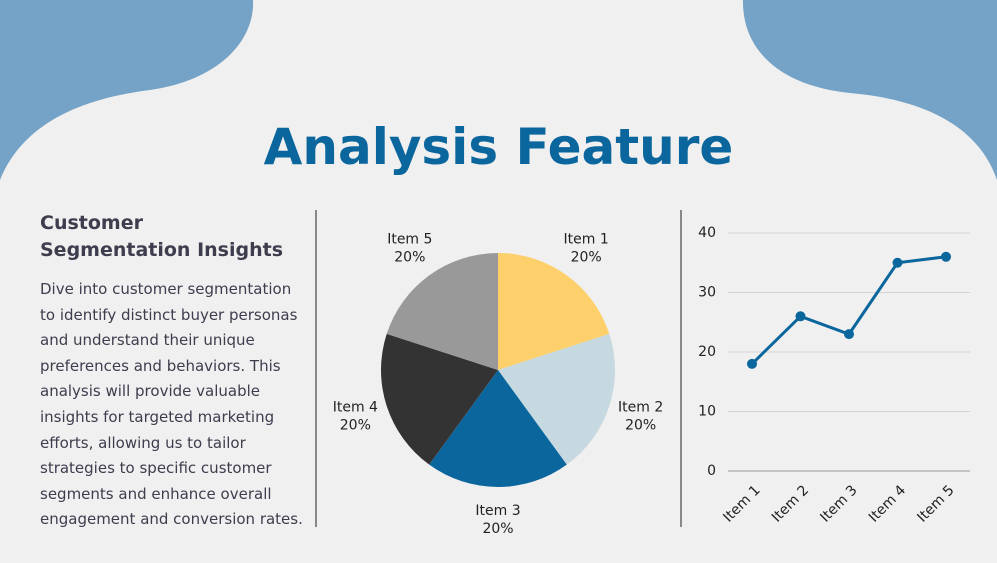 This screenshot has width=997, height=563. I want to click on x-tick-label: Item 3, so click(838, 503).